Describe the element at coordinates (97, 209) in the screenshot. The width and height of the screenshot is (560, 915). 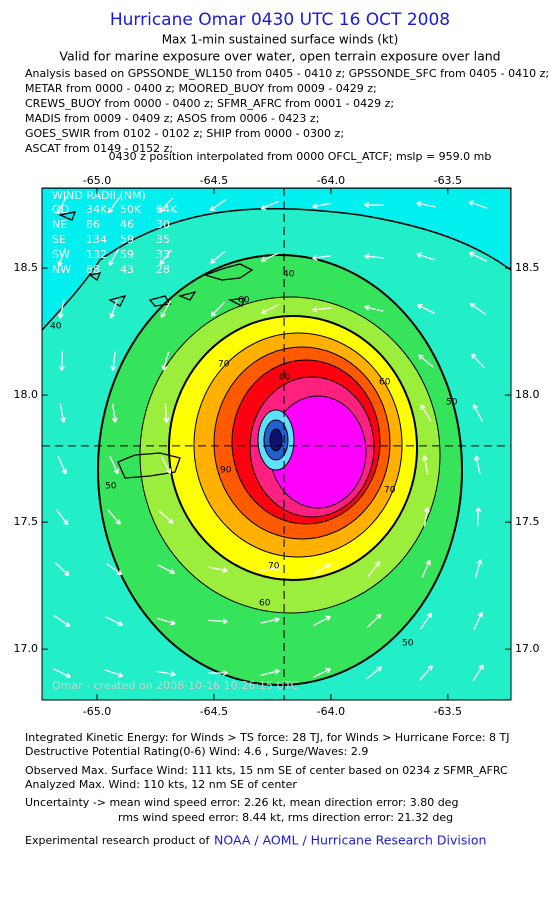
I see `radii-header: 34K` at that location.